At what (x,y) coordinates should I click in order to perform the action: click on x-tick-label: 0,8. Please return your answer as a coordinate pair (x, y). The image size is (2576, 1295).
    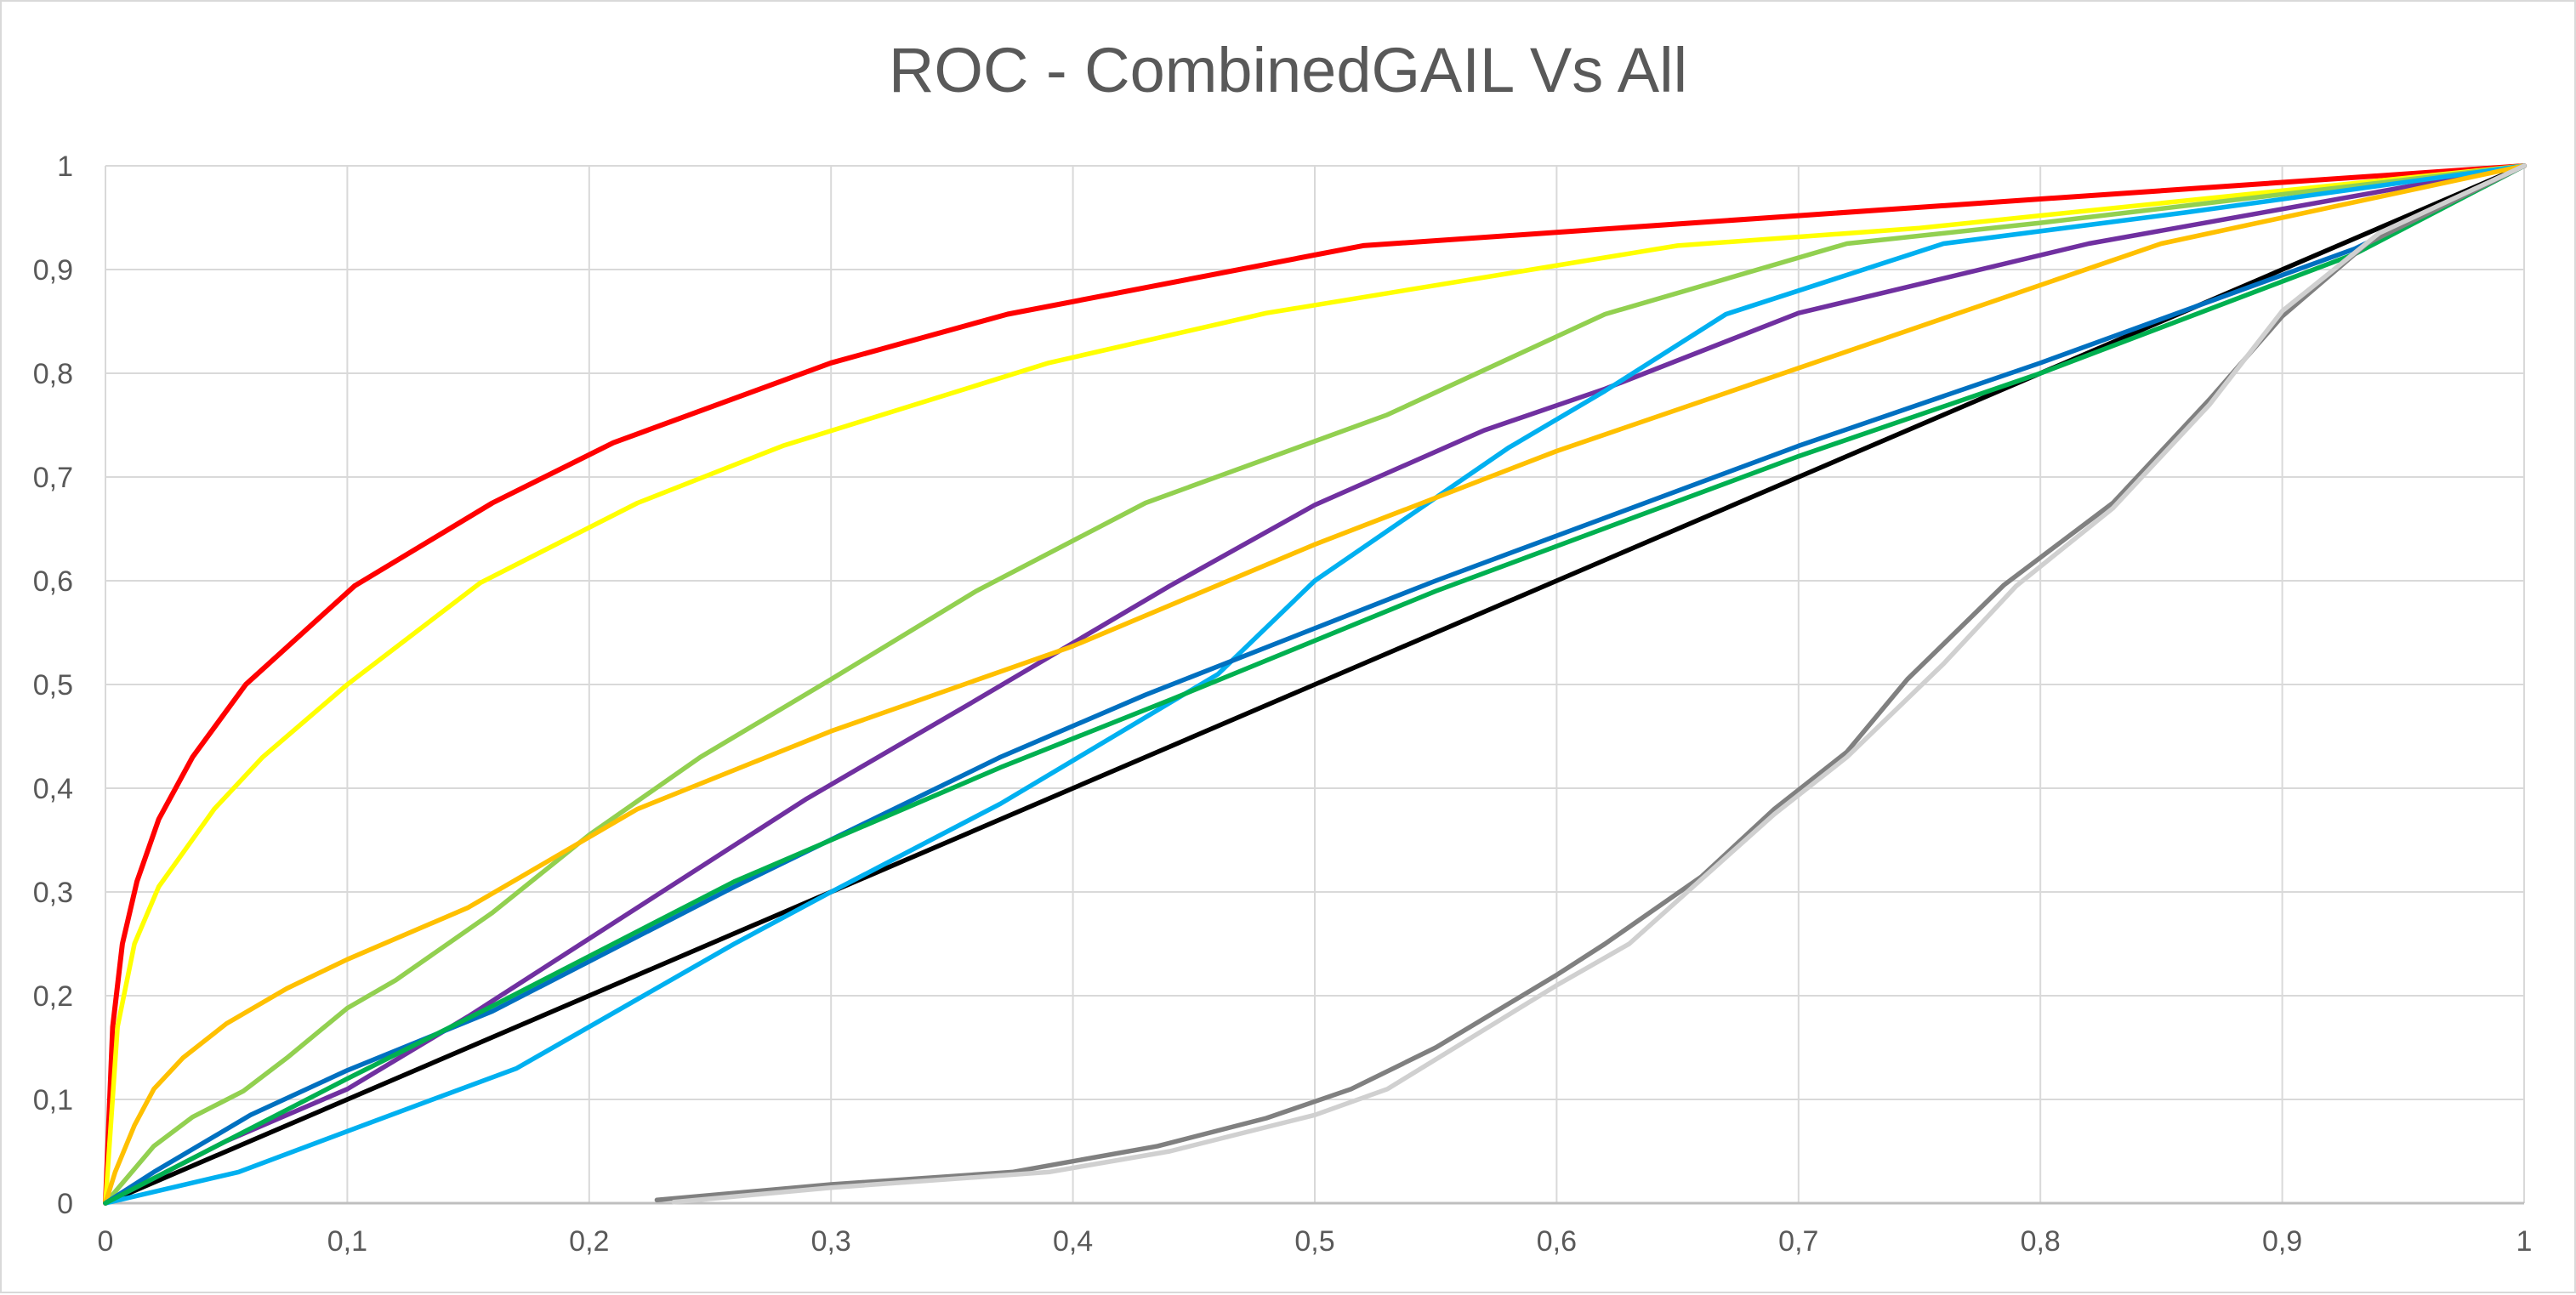
    Looking at the image, I should click on (2041, 1241).